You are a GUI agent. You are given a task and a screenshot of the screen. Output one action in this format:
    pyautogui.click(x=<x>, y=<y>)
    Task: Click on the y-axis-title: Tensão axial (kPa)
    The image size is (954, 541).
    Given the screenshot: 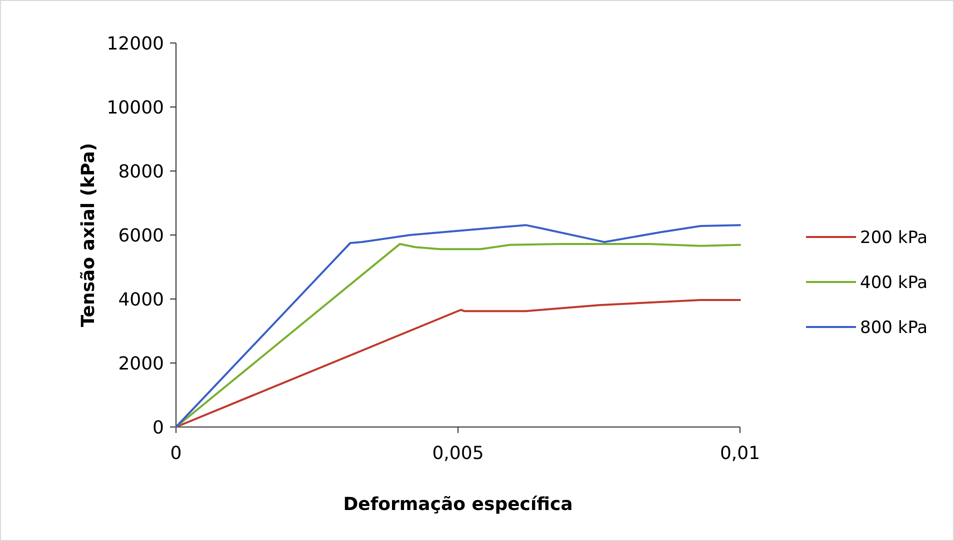 What is the action you would take?
    pyautogui.click(x=88, y=235)
    